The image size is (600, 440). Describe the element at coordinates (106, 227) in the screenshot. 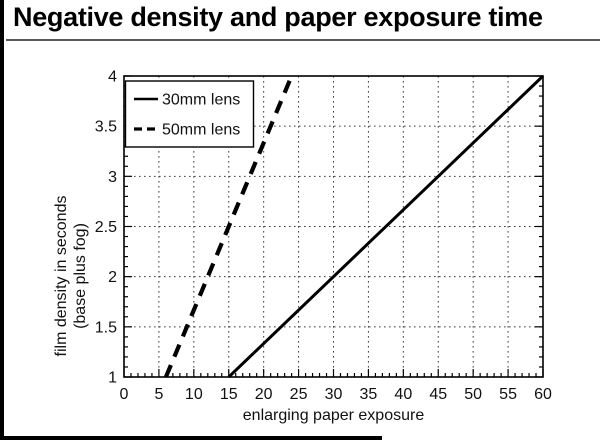

I see `svg-text: 2.5` at that location.